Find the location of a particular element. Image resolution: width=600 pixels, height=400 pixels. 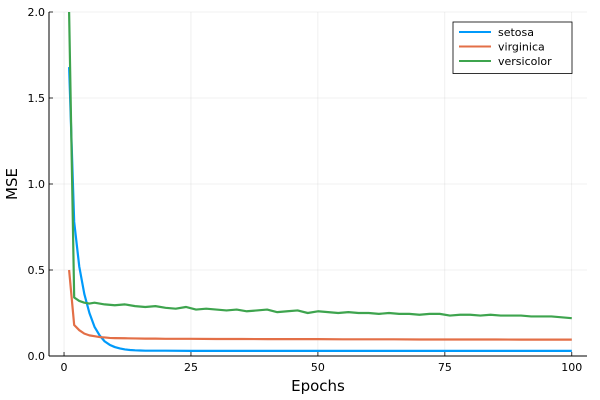

x-tick-label: 0 is located at coordinates (64, 367).